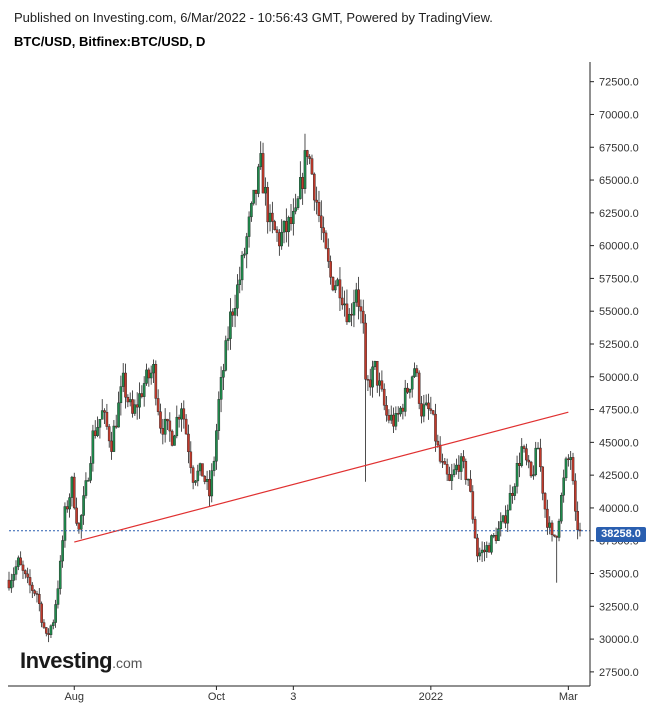 The height and width of the screenshot is (709, 659). I want to click on price-tick-label: 32500.0, so click(619, 607).